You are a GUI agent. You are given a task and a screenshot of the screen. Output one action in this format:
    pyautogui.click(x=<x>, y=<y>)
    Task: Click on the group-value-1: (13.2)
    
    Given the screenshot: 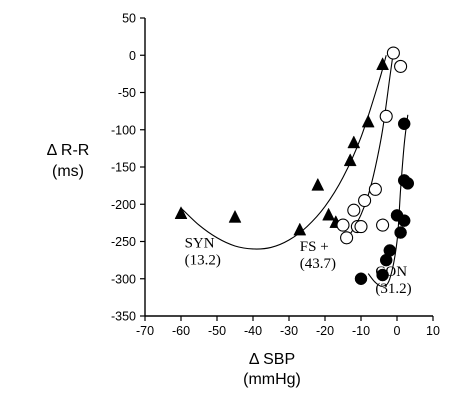 What is the action you would take?
    pyautogui.click(x=203, y=260)
    